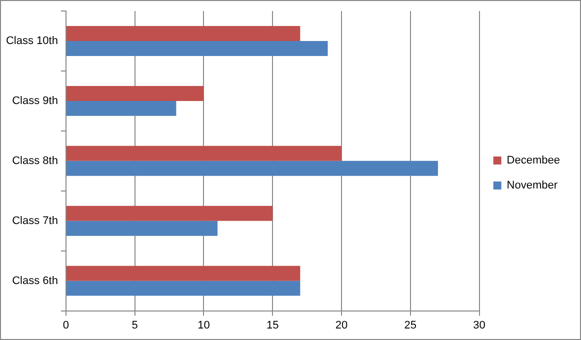  I want to click on x-tick-label: 10, so click(204, 325).